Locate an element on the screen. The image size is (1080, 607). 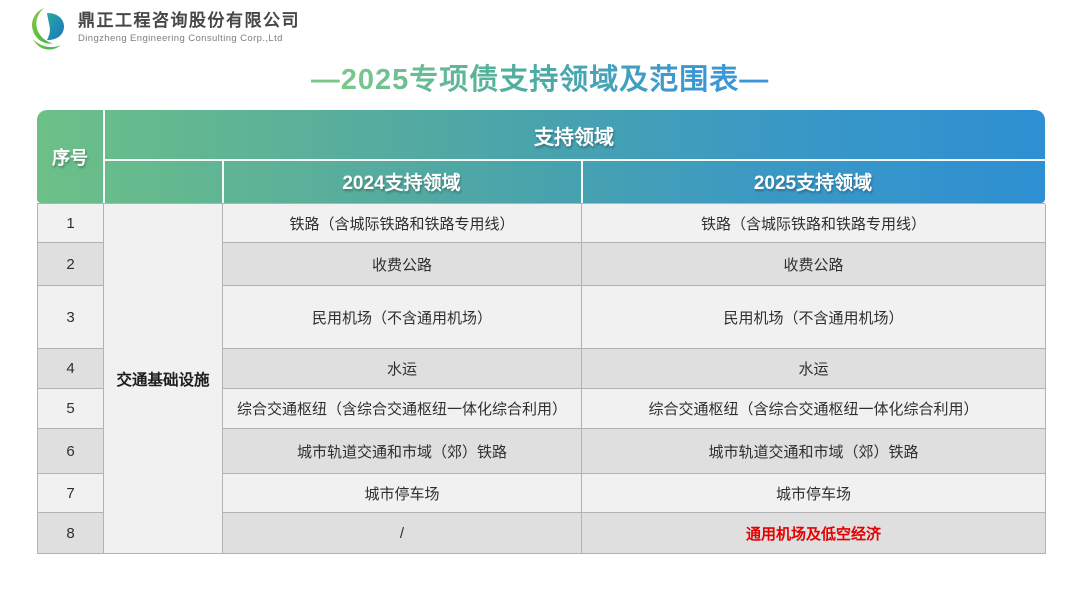
header-support-areas: 支持领域 is located at coordinates (574, 137).